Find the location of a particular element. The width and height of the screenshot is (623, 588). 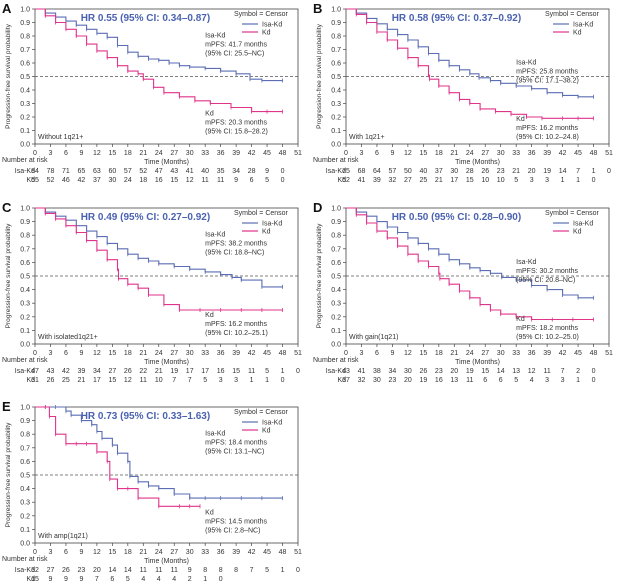

risk-value: 0 is located at coordinates (283, 180).